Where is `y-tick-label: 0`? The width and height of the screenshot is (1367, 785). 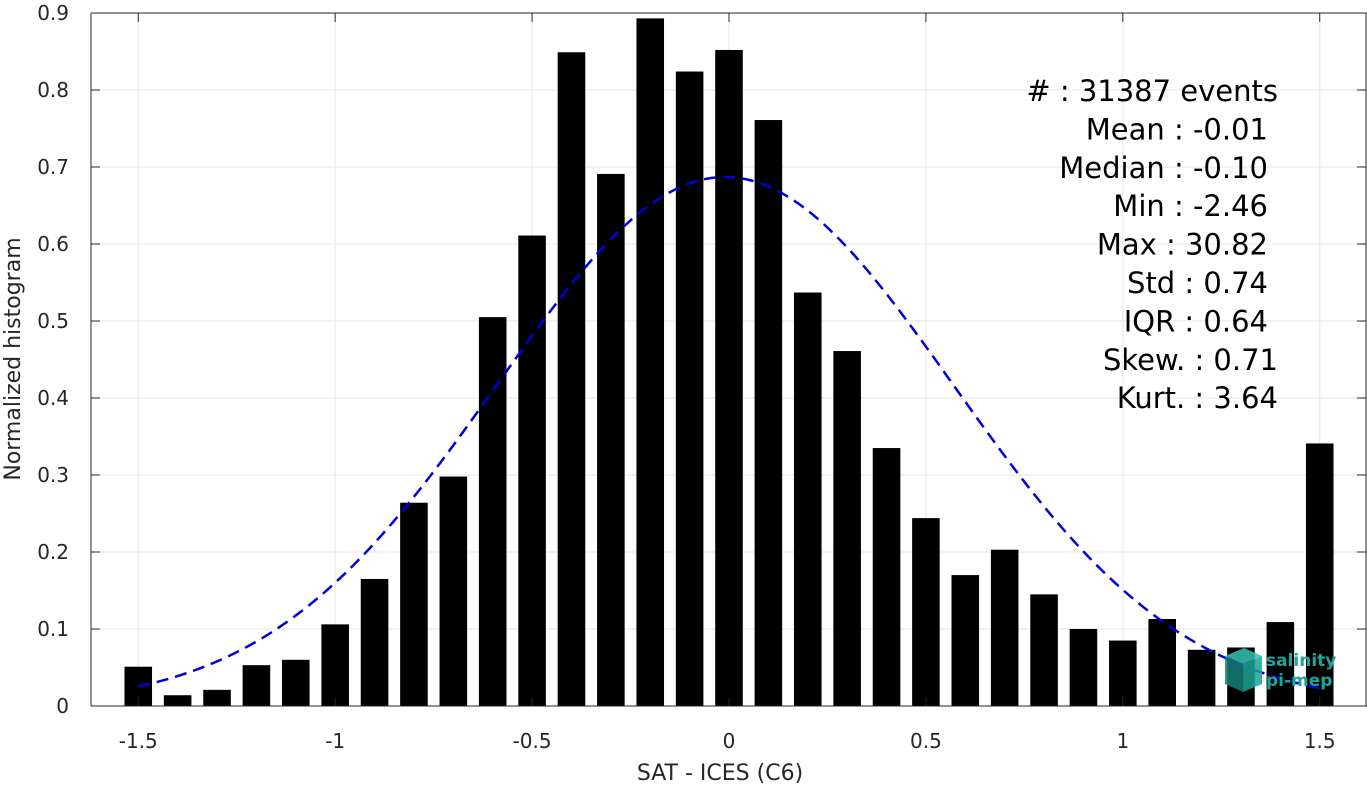
y-tick-label: 0 is located at coordinates (62, 706).